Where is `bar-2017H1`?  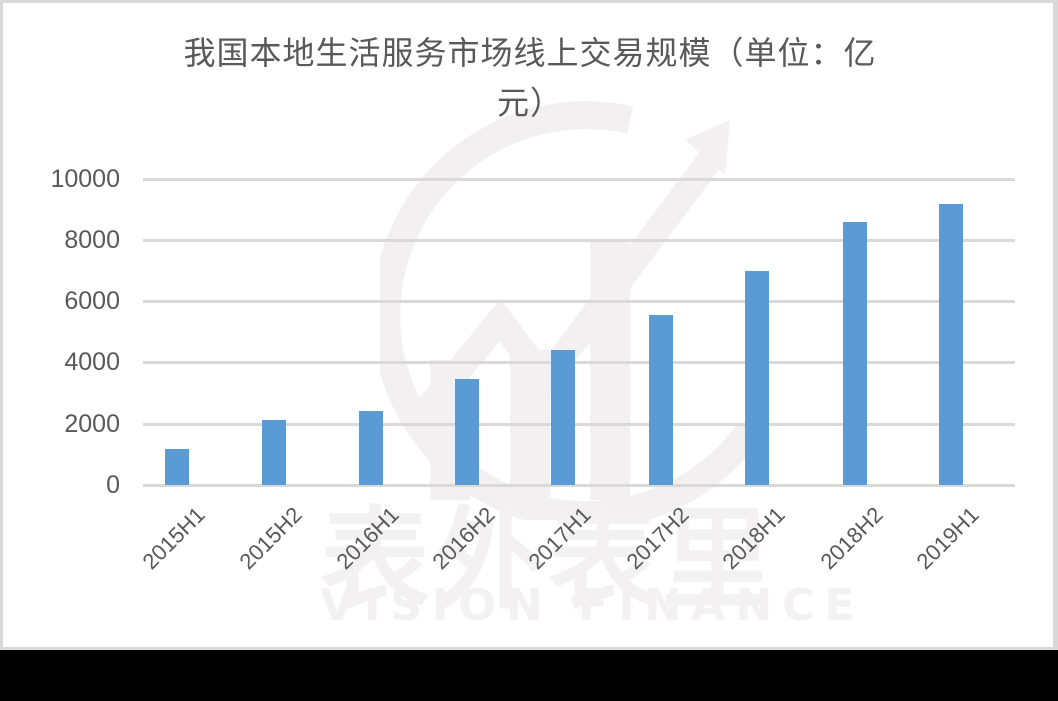 bar-2017H1 is located at coordinates (563, 417).